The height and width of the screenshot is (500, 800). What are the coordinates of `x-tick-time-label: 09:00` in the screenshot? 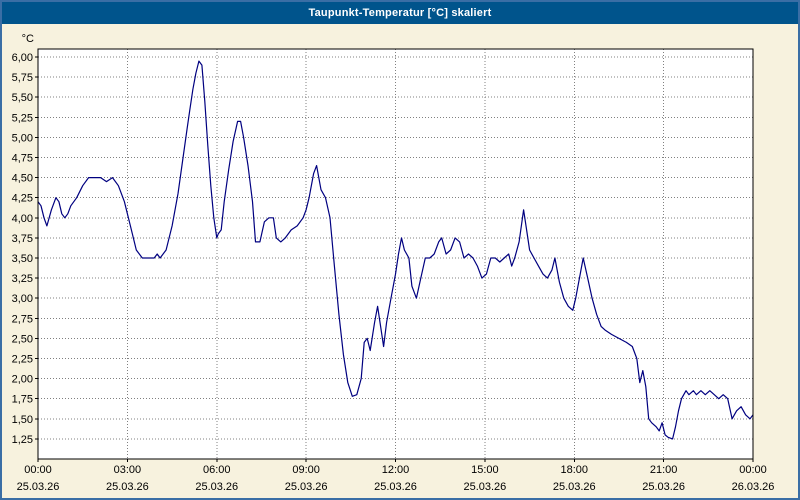 It's located at (306, 470).